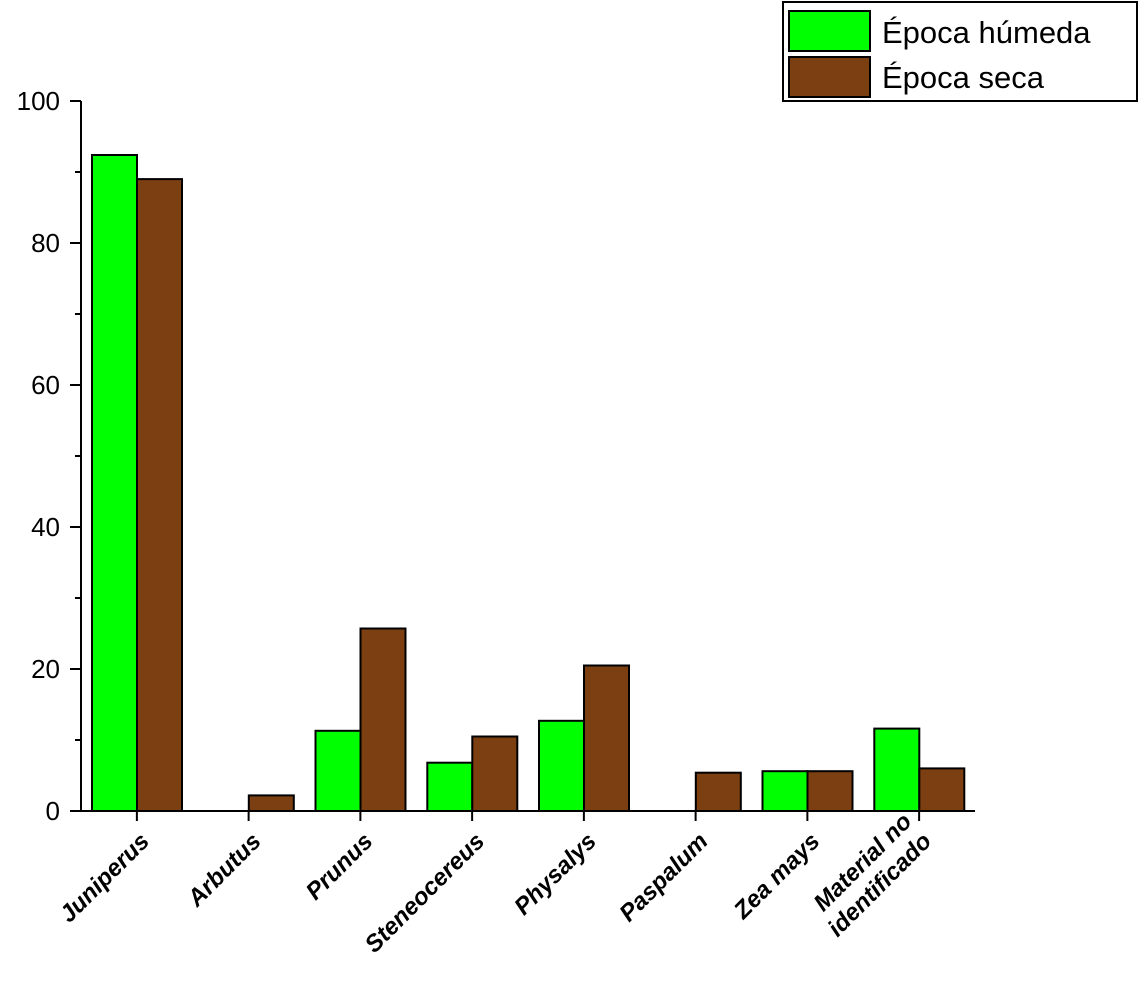 The image size is (1143, 992). Describe the element at coordinates (897, 769) in the screenshot. I see `bar-wet-material-no-identificado` at that location.